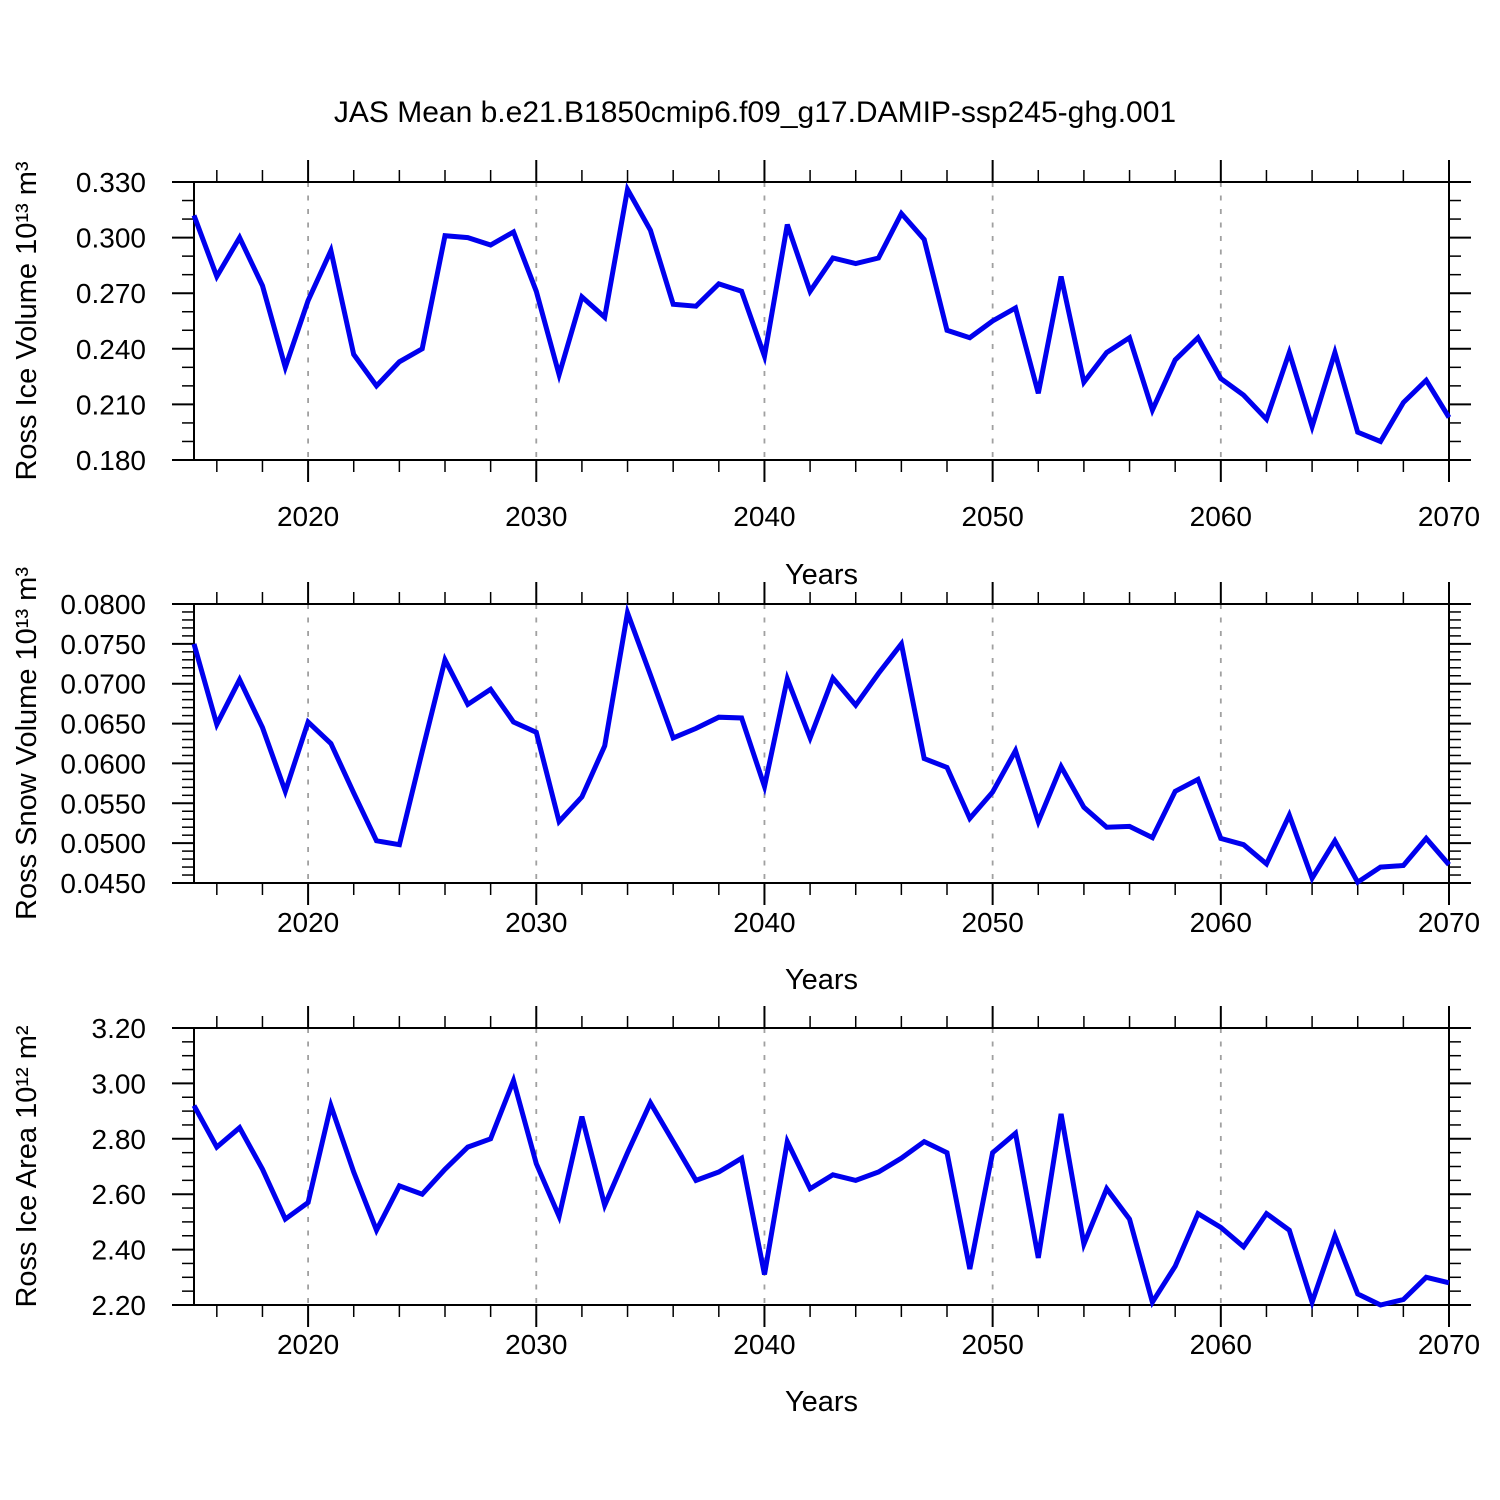 The width and height of the screenshot is (1500, 1500). What do you see at coordinates (111, 349) in the screenshot?
I see `y-tick-label: 0.240` at bounding box center [111, 349].